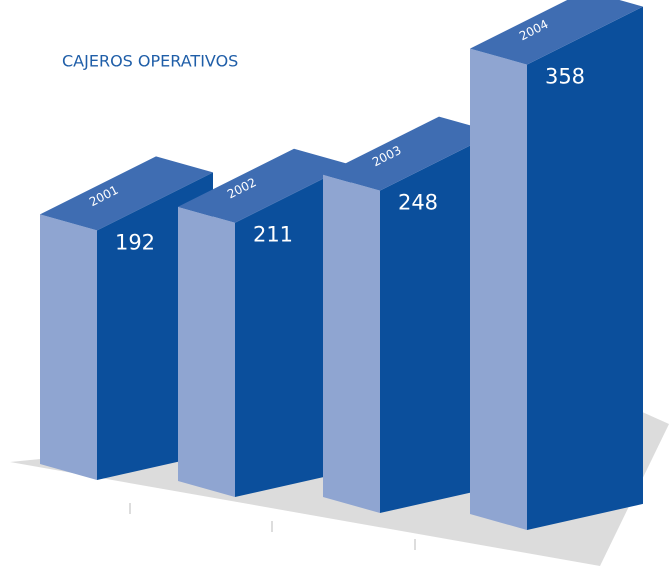  I want to click on value-label: 211, so click(273, 235).